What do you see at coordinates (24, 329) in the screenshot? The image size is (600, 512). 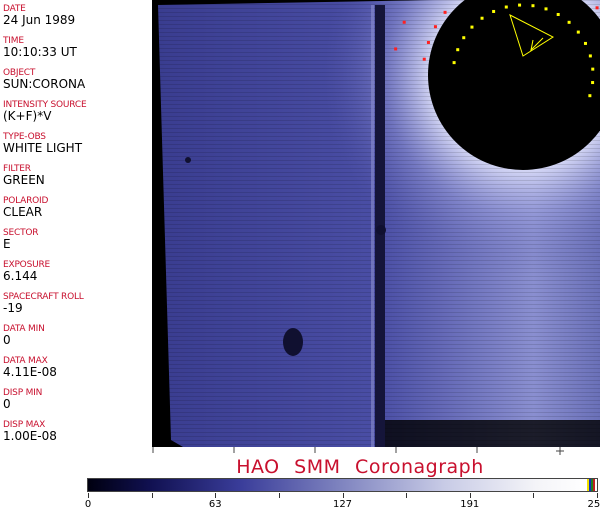 I see `field-label: DATA MIN` at bounding box center [24, 329].